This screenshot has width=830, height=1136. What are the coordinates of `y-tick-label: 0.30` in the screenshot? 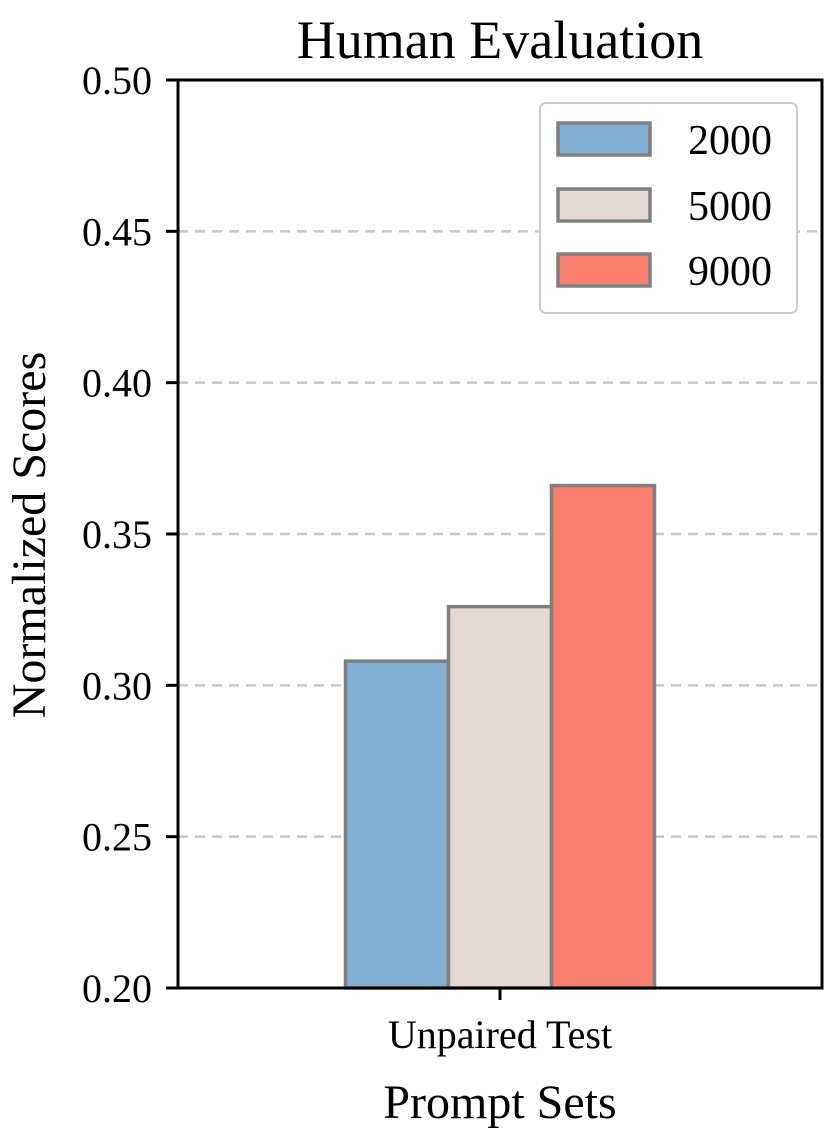 It's located at (117, 685).